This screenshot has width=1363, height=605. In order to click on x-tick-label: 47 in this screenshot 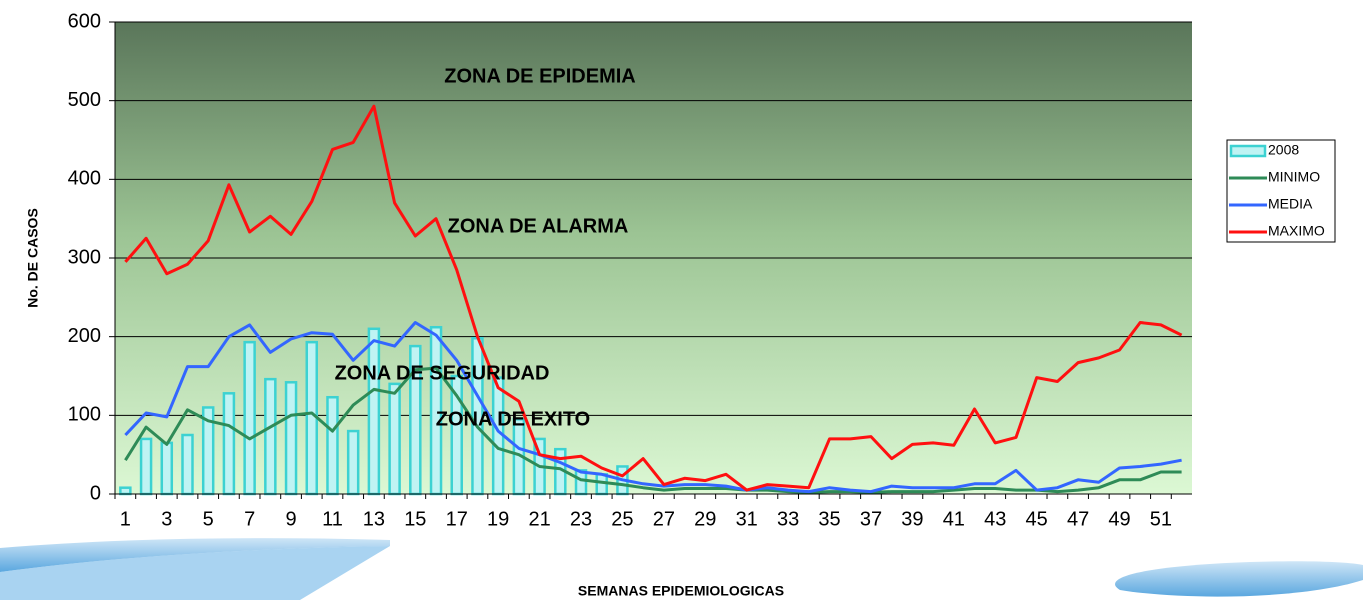, I will do `click(1078, 519)`.